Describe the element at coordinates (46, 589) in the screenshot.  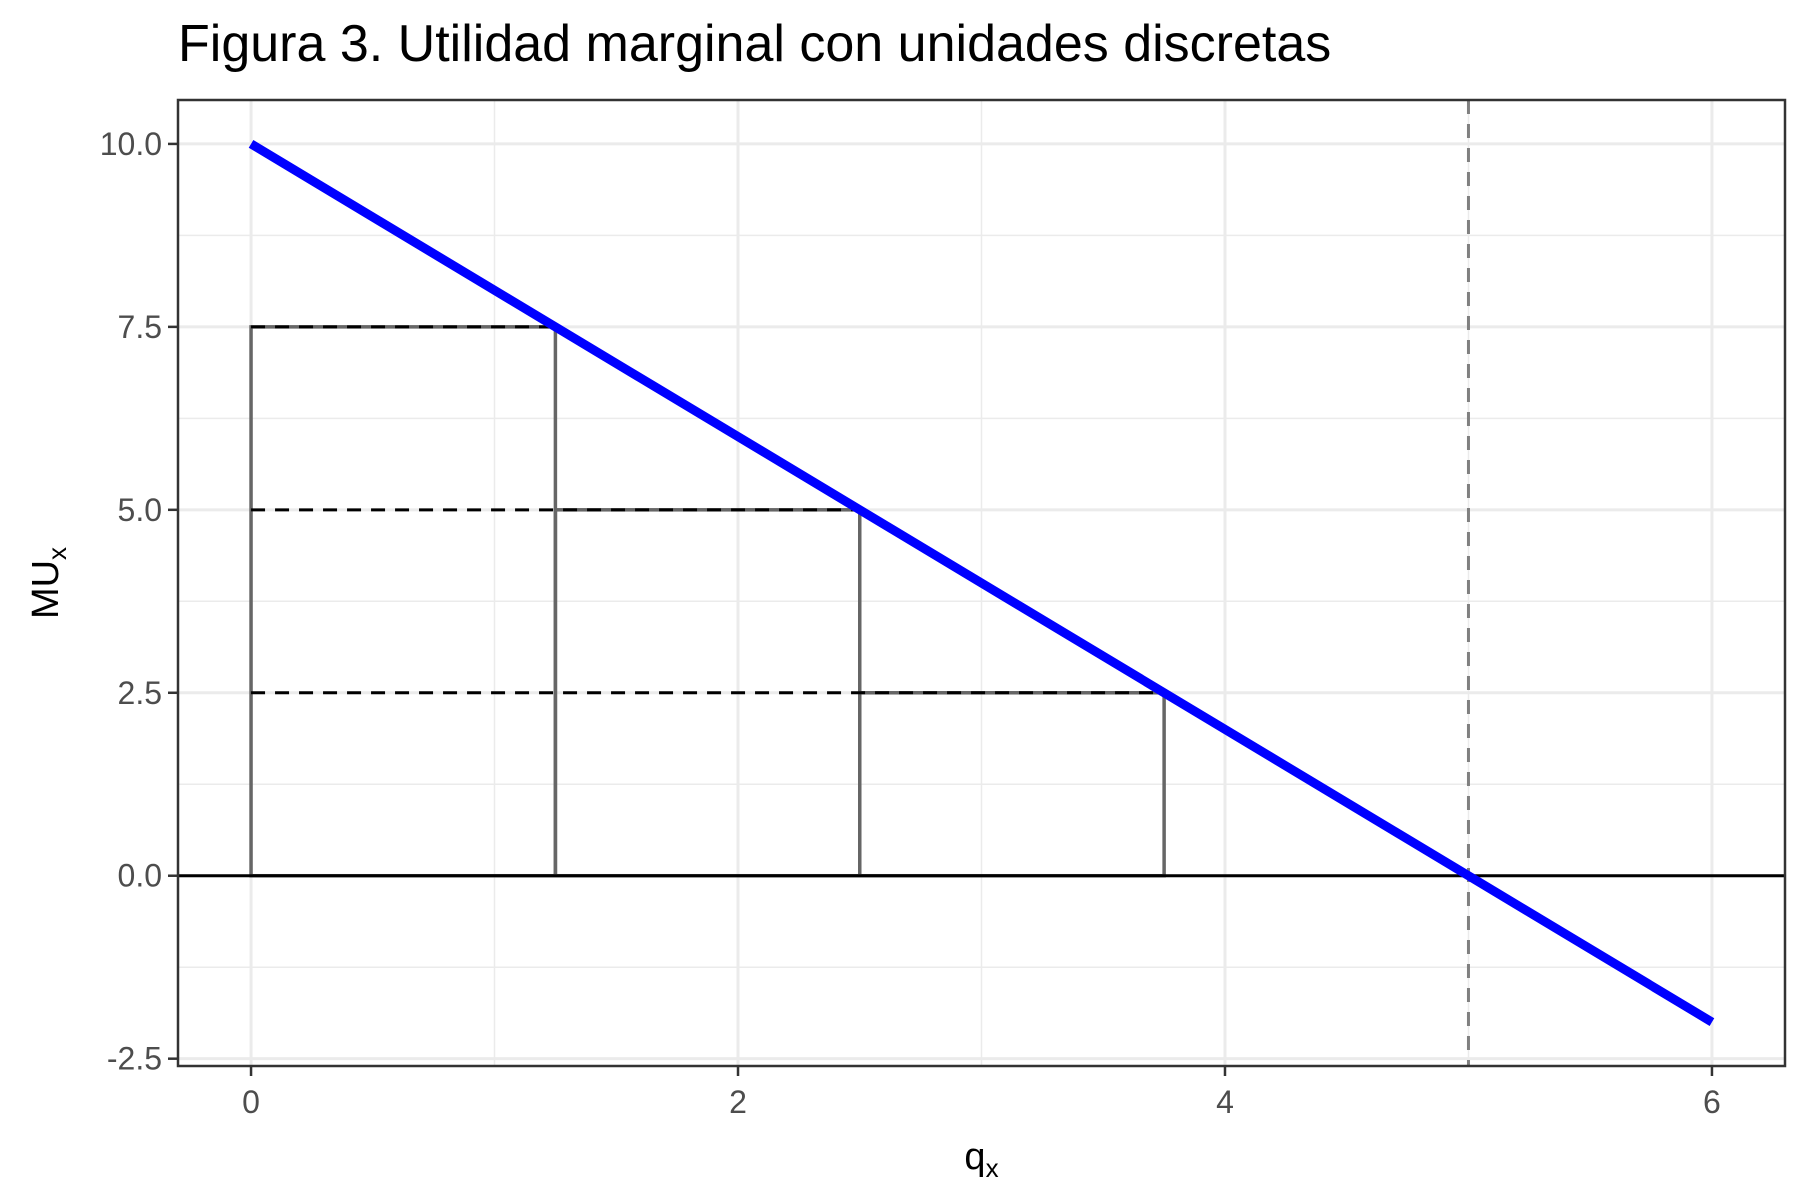
I see `y-axis-title-base: MU` at that location.